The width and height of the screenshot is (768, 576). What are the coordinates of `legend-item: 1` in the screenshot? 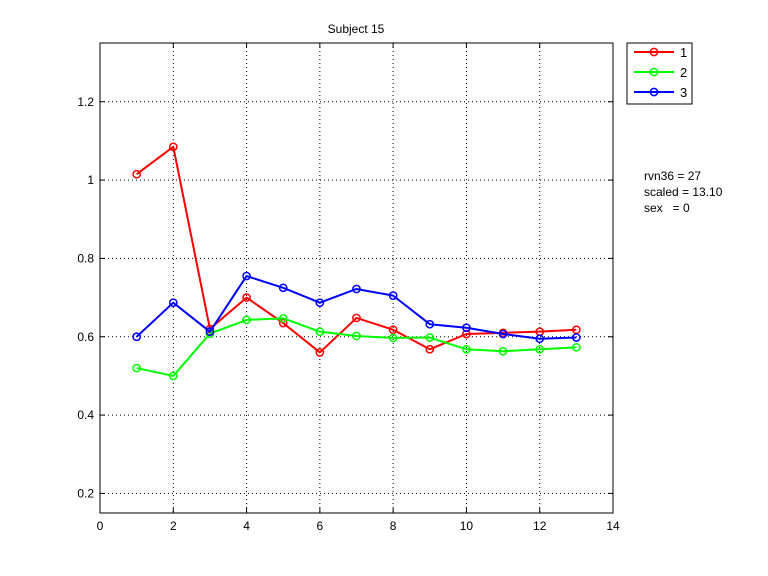 It's located at (660, 52).